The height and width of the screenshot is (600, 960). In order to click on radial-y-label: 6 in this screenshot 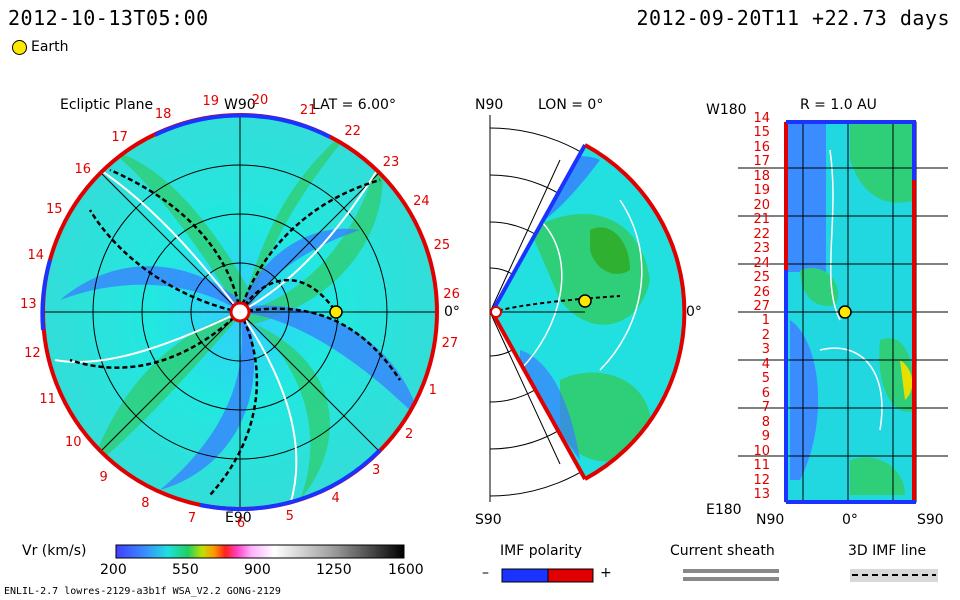, I will do `click(765, 393)`.